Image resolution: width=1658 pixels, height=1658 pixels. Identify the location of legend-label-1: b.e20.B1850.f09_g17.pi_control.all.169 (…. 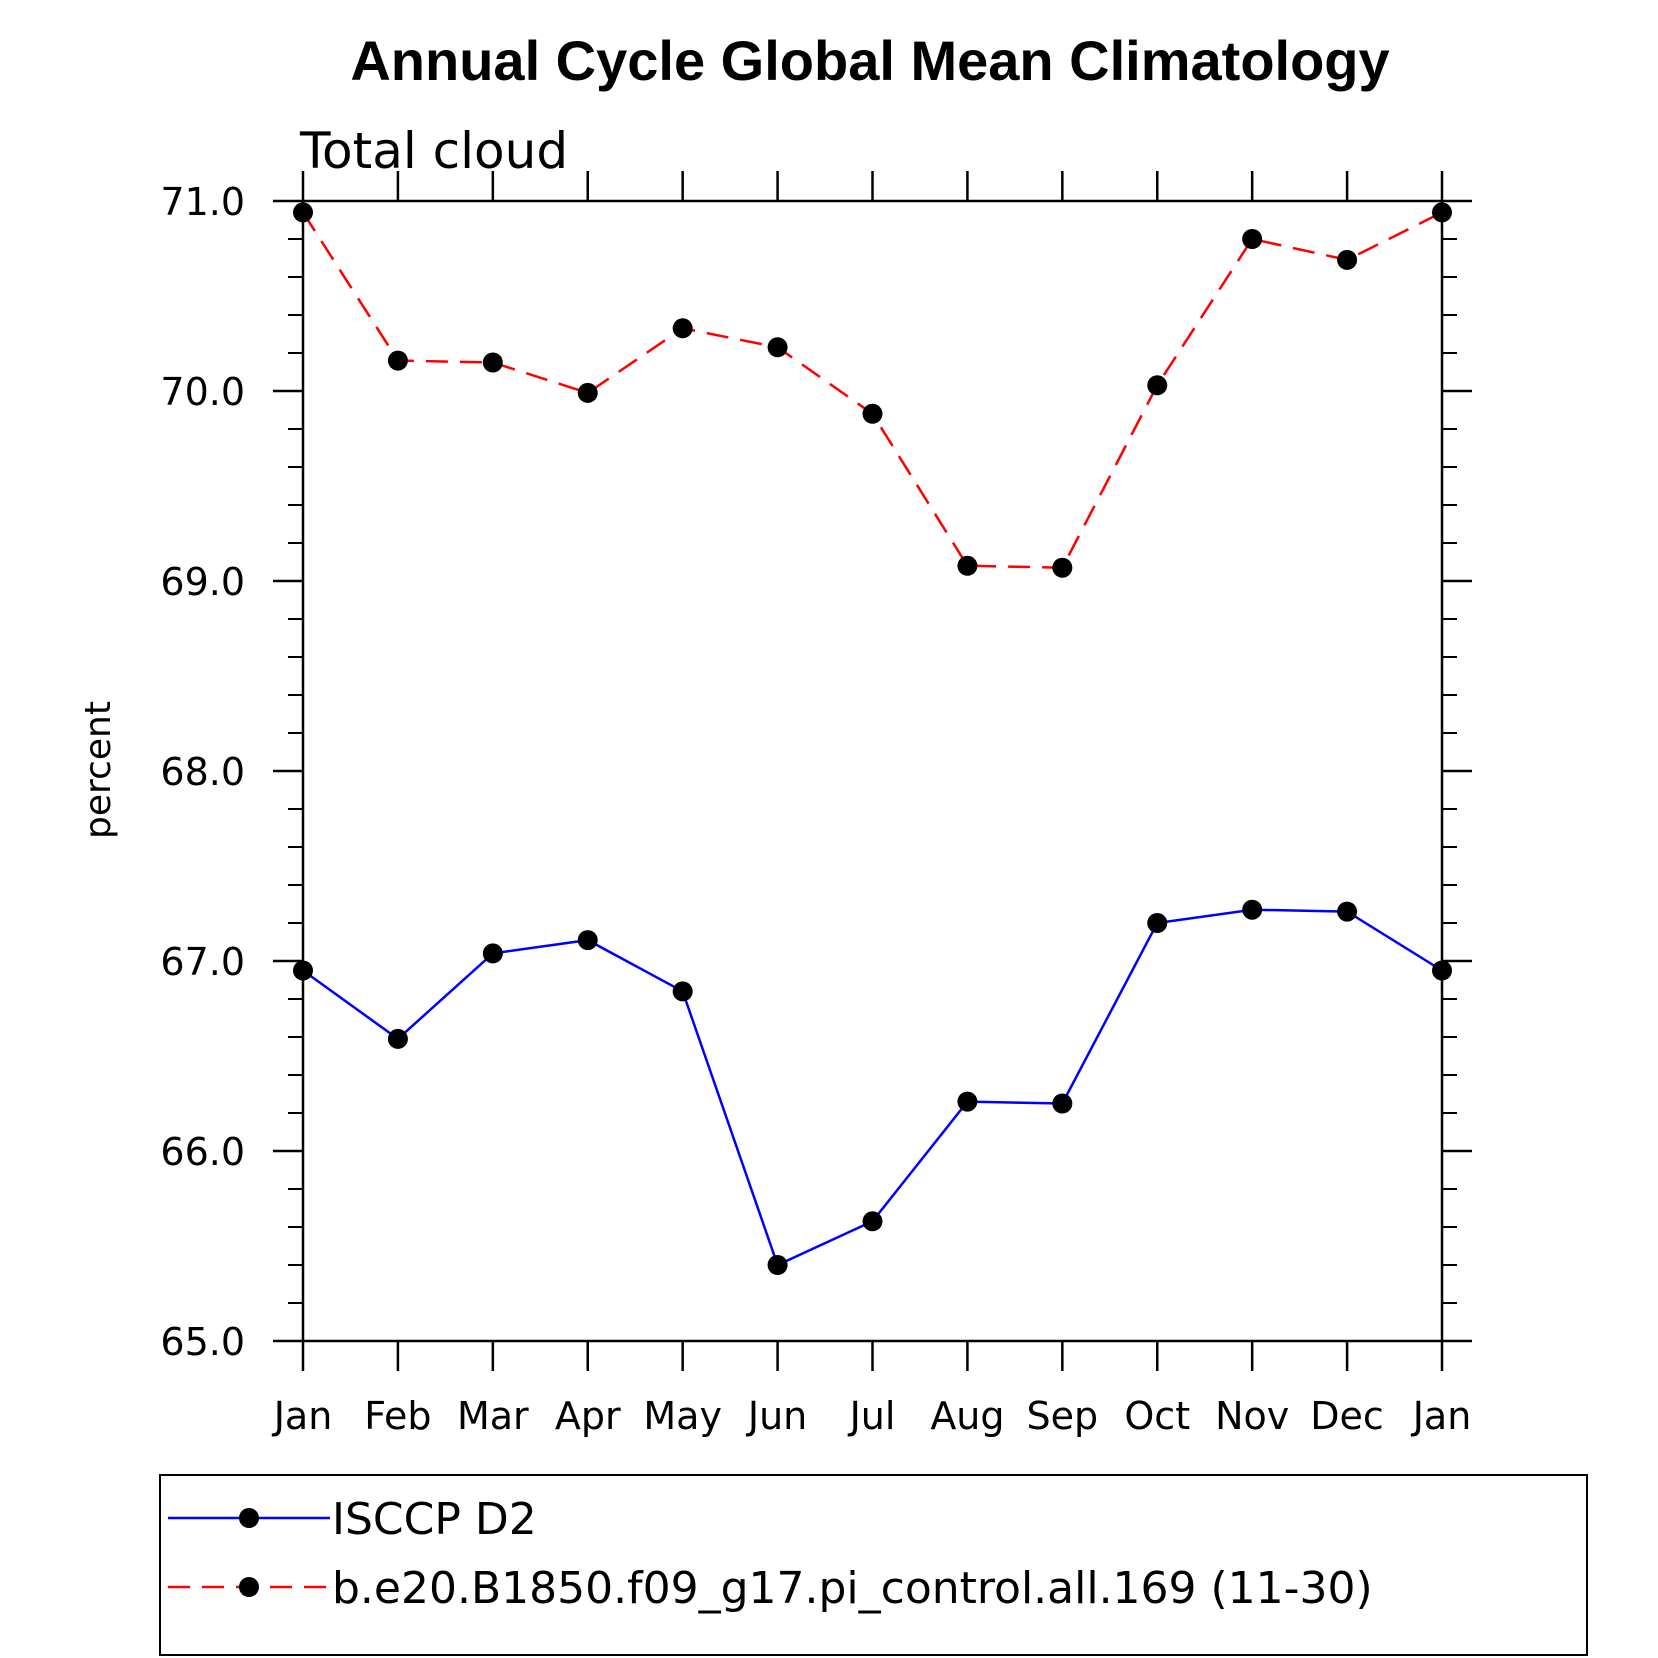
(852, 1588).